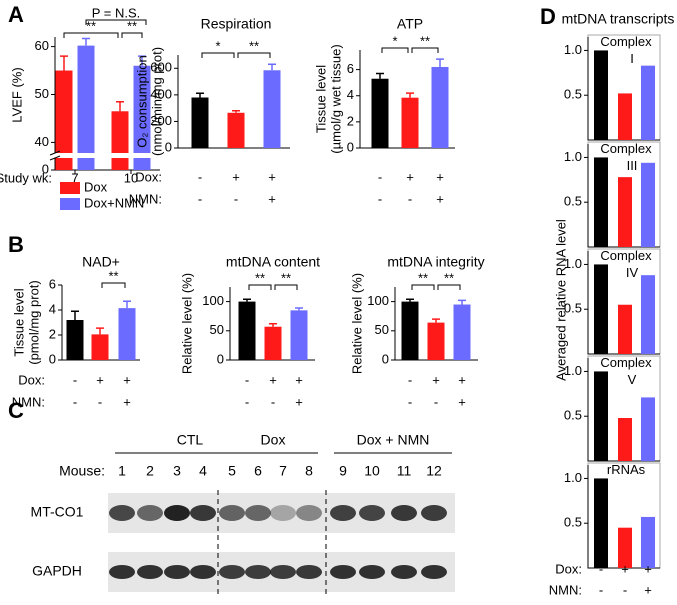 This screenshot has width=677, height=605. What do you see at coordinates (350, 68) in the screenshot?
I see `y-tick-label: 6` at bounding box center [350, 68].